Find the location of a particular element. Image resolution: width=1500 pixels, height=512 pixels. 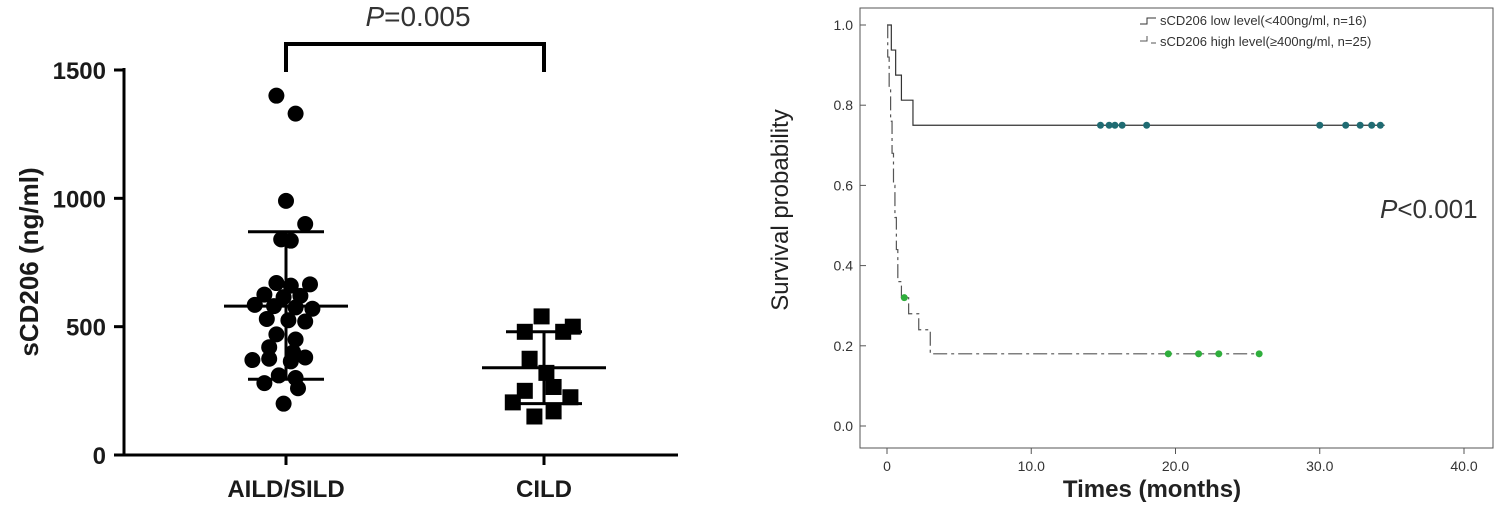

left-y-axis-label: sCD206 (ng/ml) is located at coordinates (29, 261).